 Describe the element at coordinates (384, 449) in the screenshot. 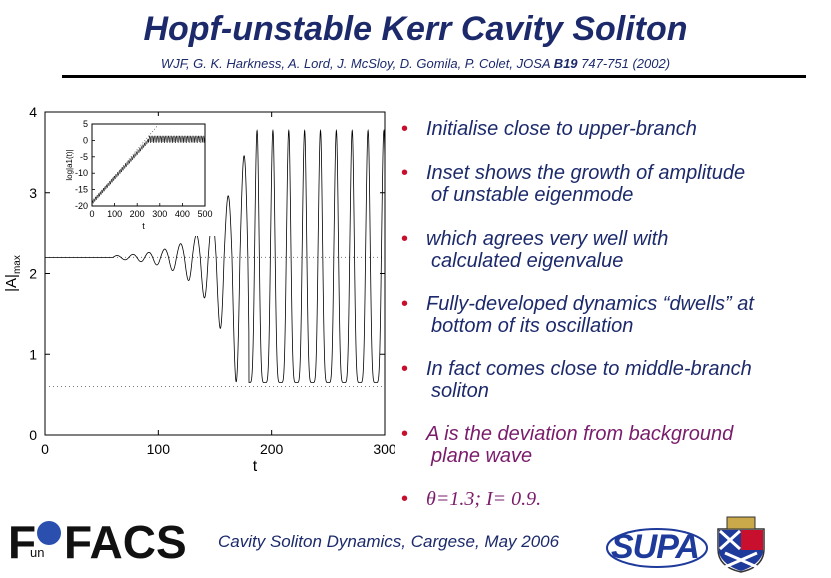

I see `x-tick-label: 300` at that location.